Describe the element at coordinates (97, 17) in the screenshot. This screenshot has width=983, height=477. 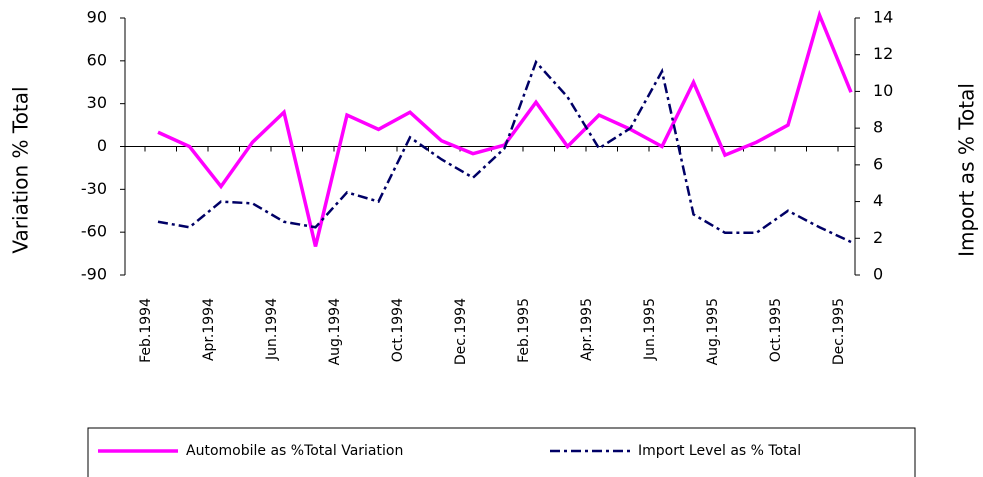
I see `y-tick-label: 90` at that location.